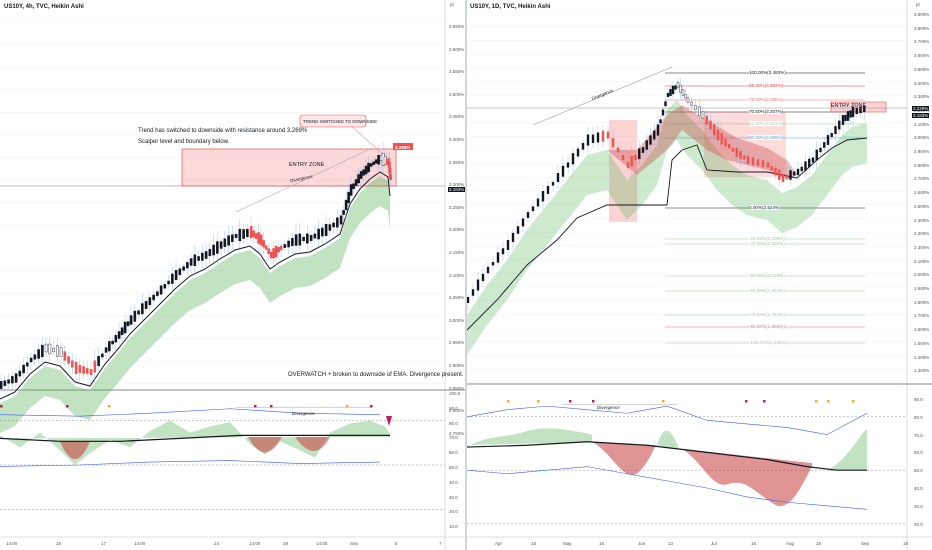  I want to click on osc-tick-label: 40.0, so click(918, 488).